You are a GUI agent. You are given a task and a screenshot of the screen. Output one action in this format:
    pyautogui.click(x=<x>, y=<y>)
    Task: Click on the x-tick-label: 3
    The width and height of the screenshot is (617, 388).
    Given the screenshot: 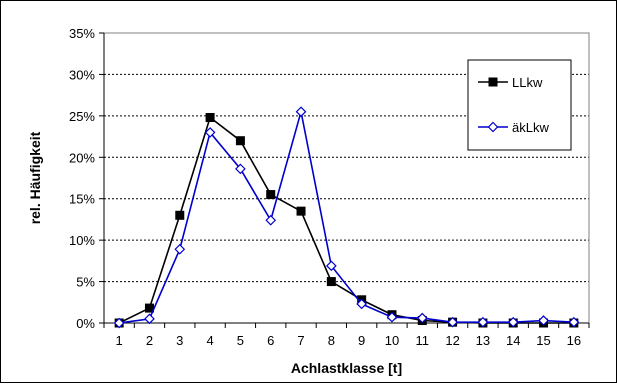 What is the action you would take?
    pyautogui.click(x=179, y=340)
    